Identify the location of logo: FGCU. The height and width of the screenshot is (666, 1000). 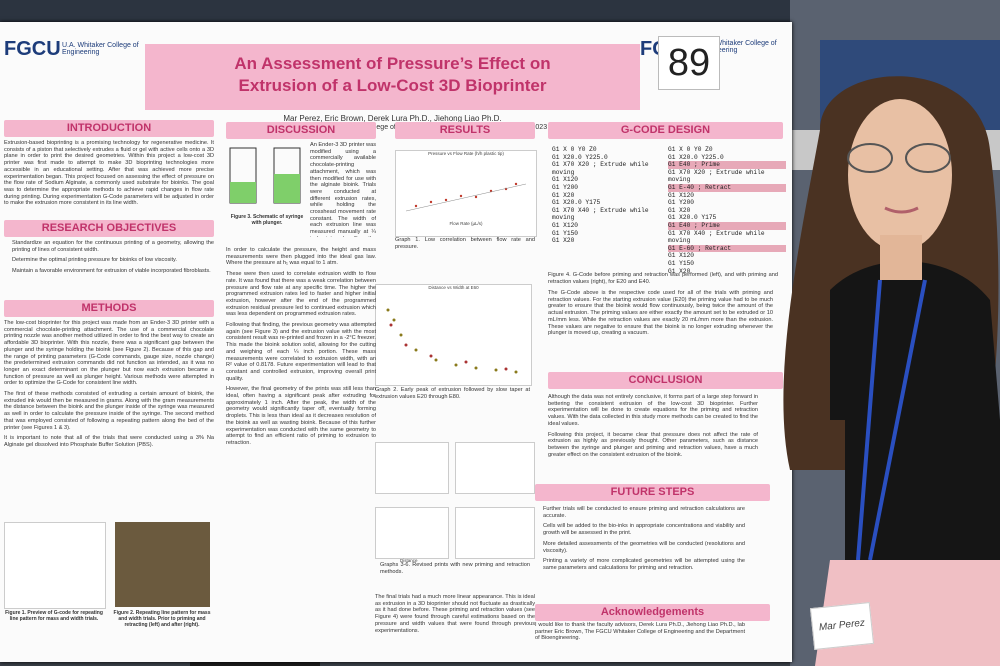
(32, 49).